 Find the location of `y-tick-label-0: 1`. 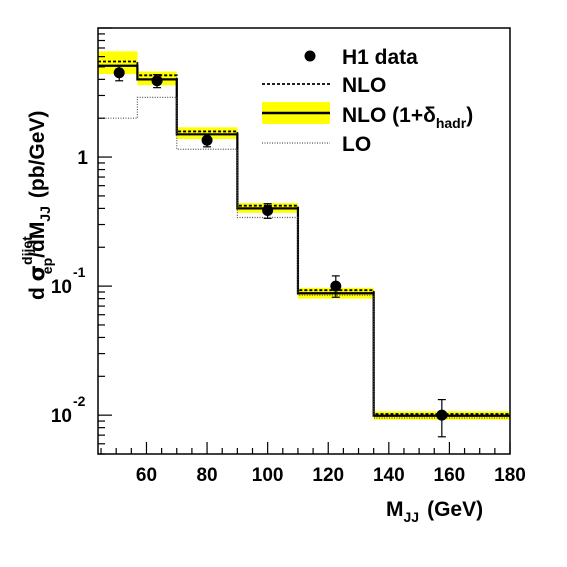

y-tick-label-0: 1 is located at coordinates (82, 158).